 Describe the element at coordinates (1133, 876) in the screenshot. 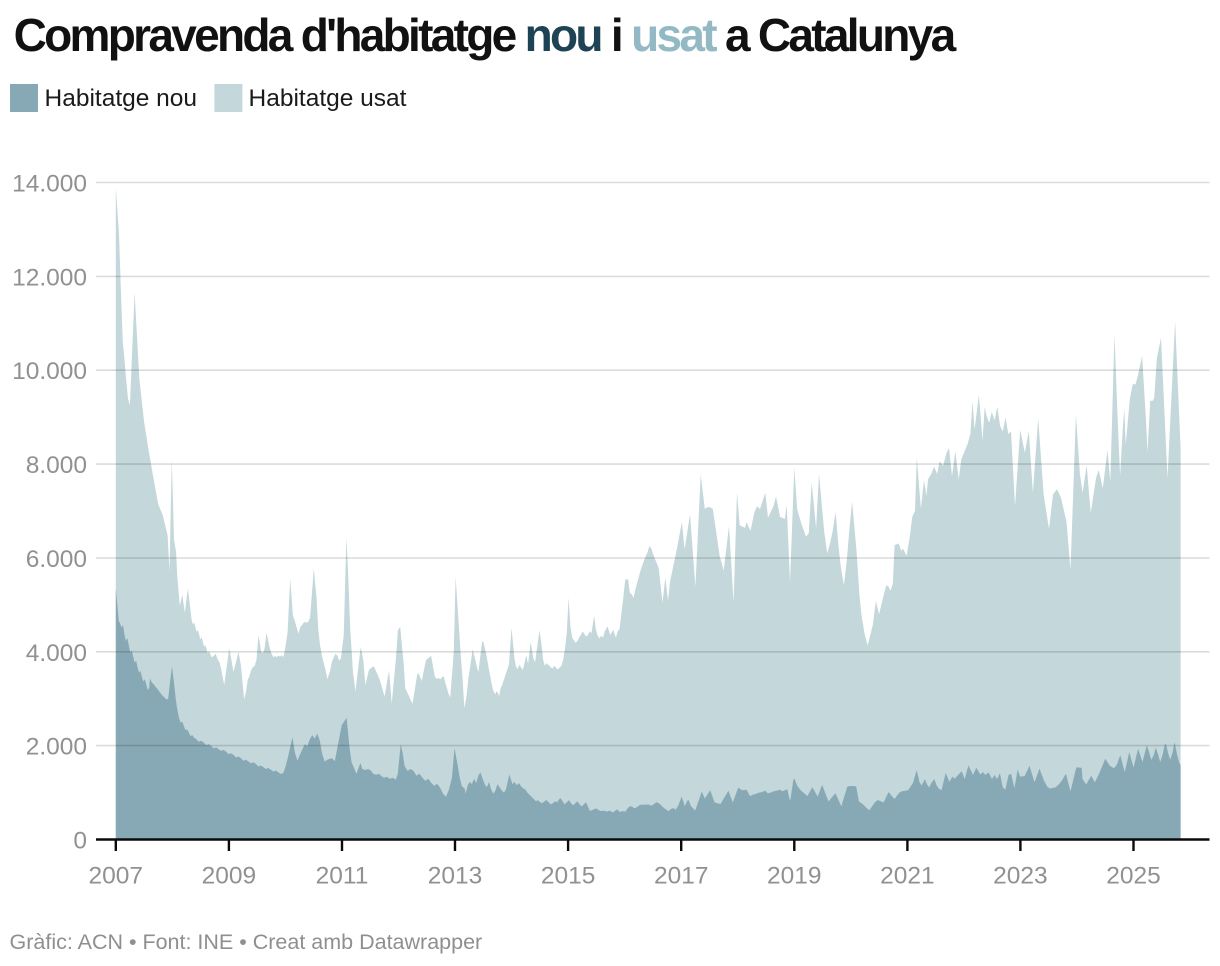

I see `svg-text: 2025` at that location.